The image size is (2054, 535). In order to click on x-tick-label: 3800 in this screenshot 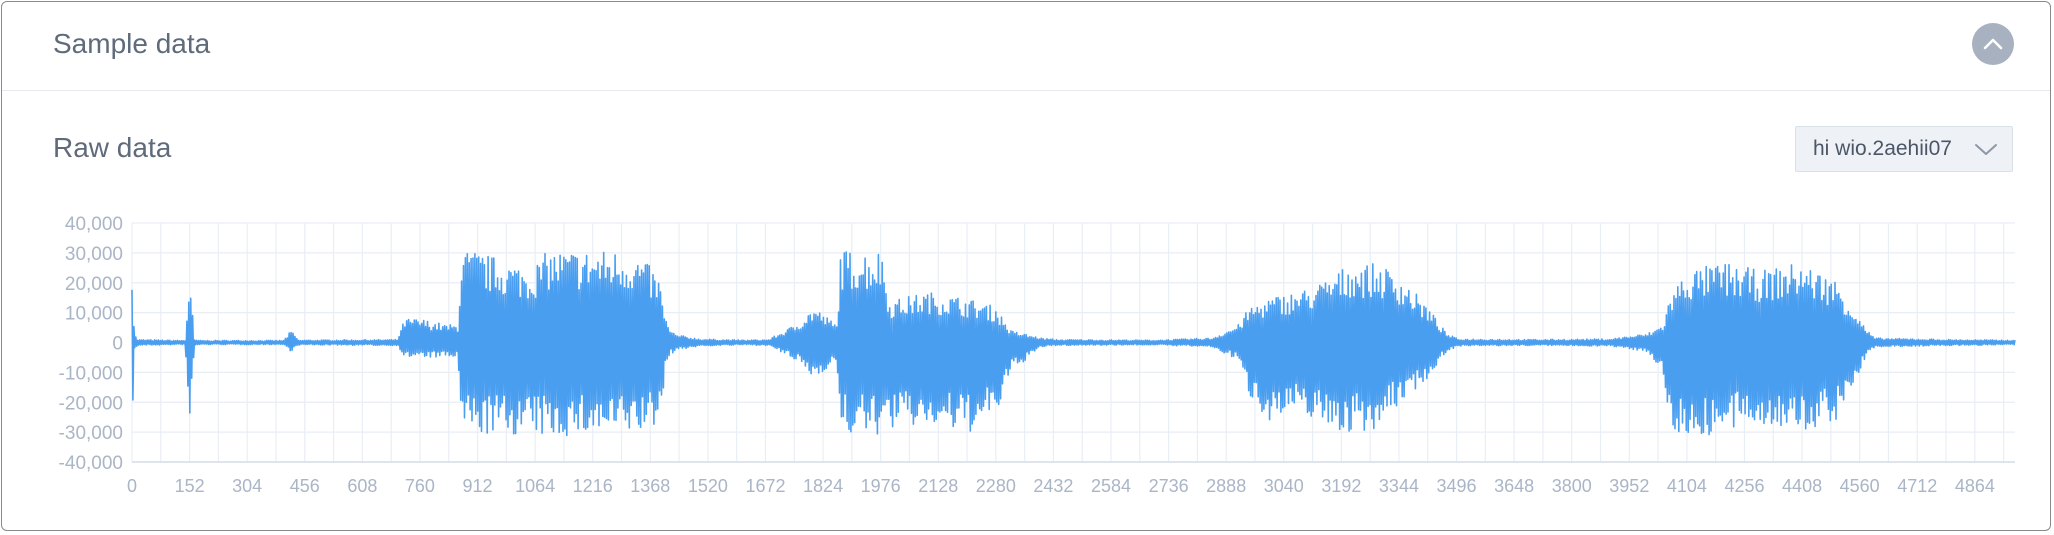, I will do `click(1572, 486)`.